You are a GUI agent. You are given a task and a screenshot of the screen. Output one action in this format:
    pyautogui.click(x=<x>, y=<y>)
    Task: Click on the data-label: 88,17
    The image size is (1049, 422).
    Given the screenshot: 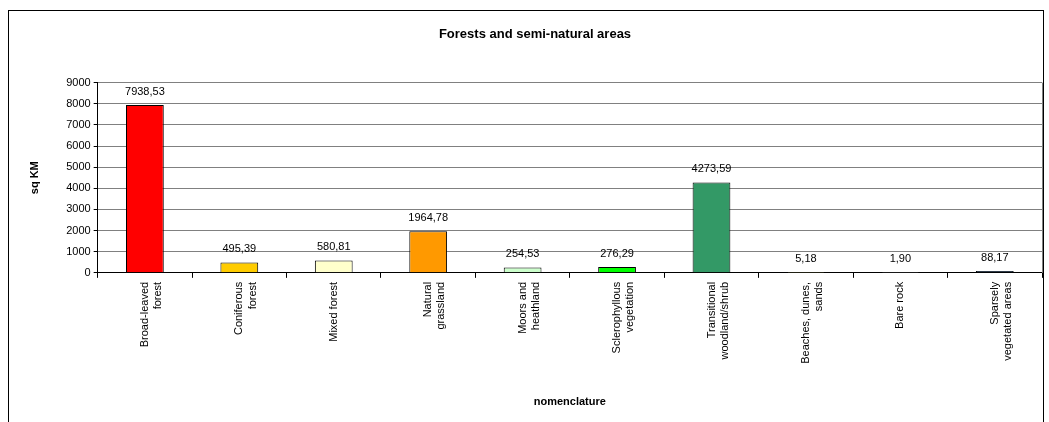 What is the action you would take?
    pyautogui.click(x=995, y=256)
    